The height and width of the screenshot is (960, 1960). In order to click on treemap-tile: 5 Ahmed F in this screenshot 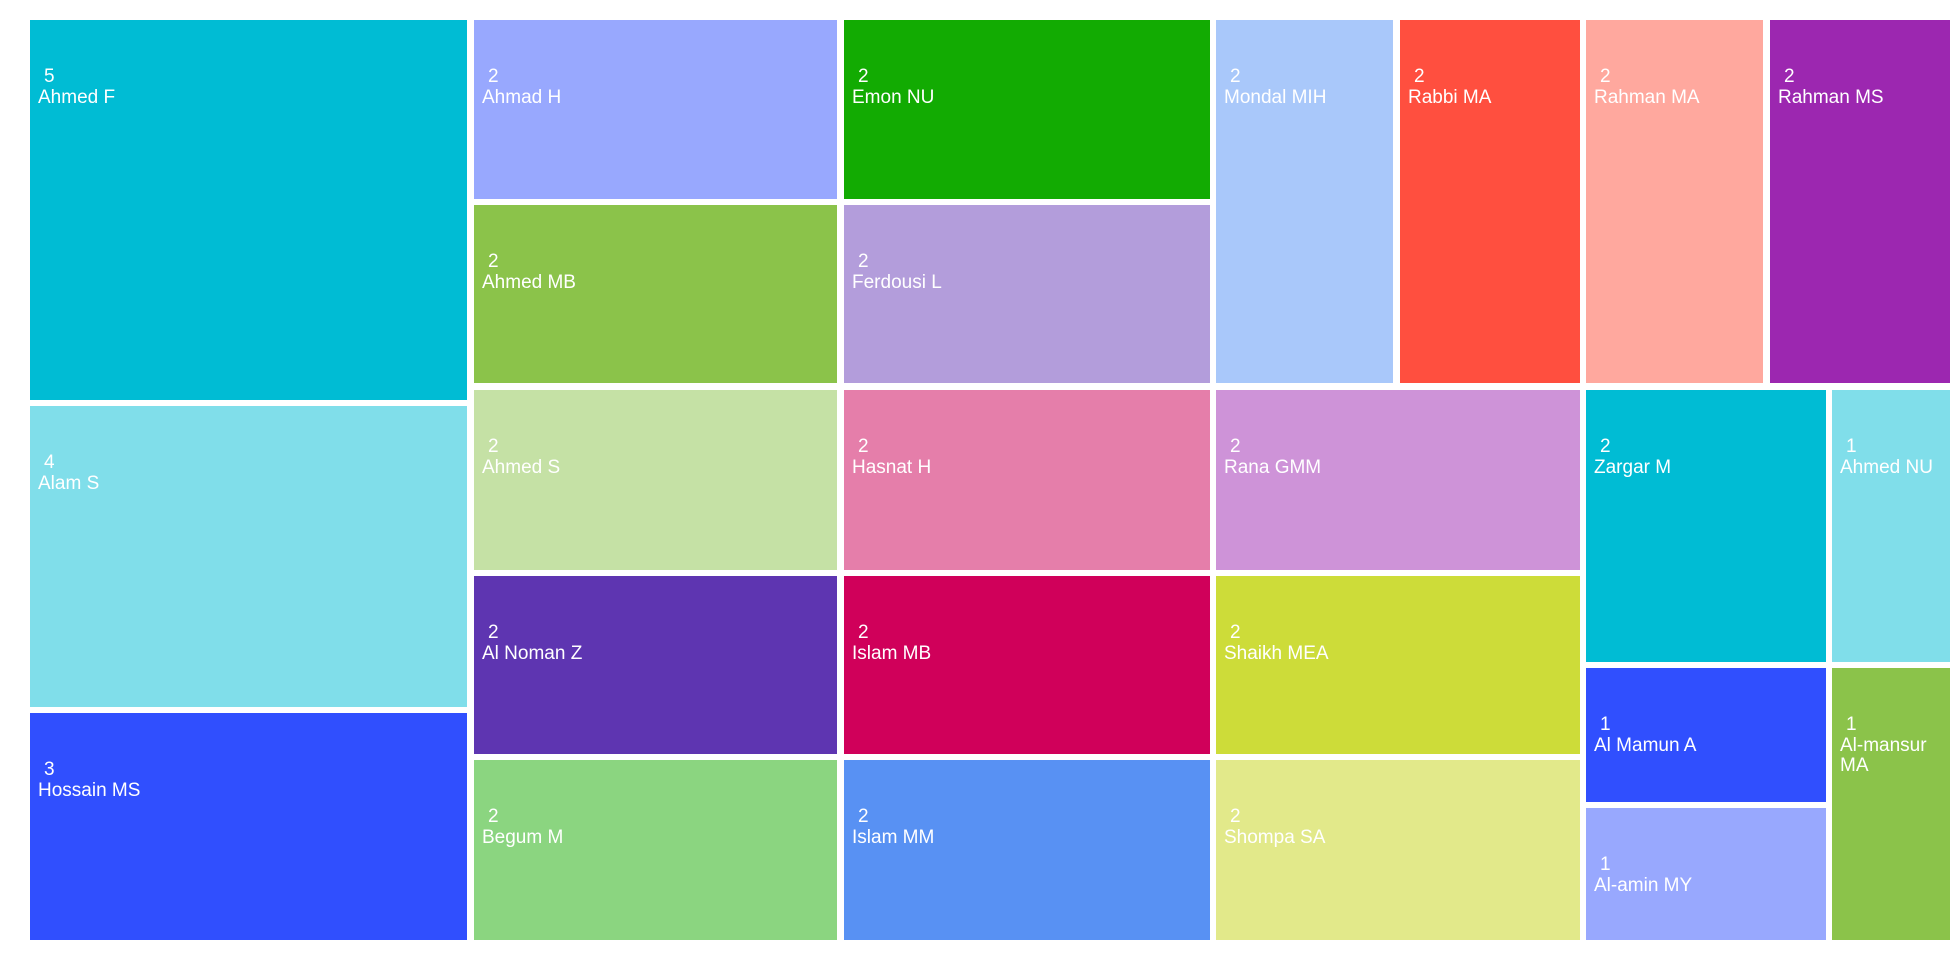, I will do `click(248, 210)`.